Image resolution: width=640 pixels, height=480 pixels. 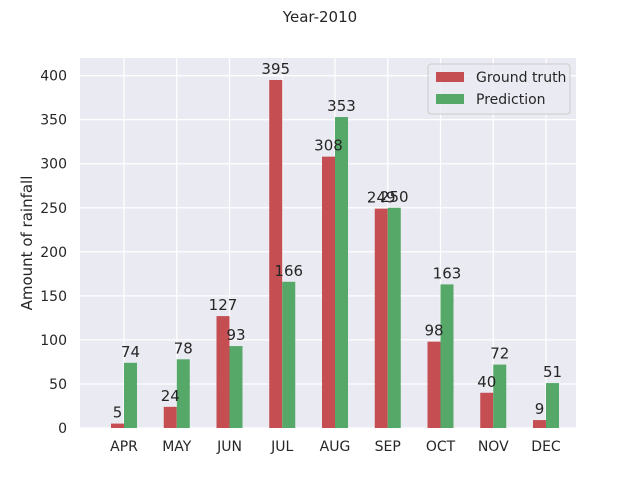 I want to click on data-label-prediction-nov: 72, so click(x=499, y=354).